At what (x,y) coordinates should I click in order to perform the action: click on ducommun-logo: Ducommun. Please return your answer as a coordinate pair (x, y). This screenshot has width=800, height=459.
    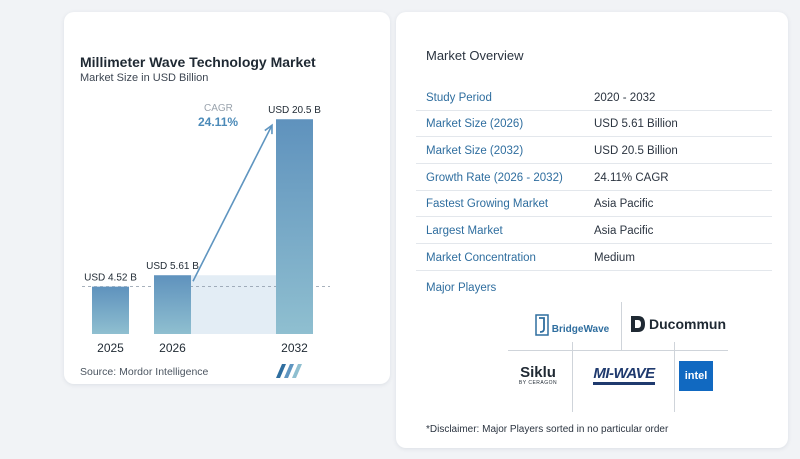
    Looking at the image, I should click on (678, 324).